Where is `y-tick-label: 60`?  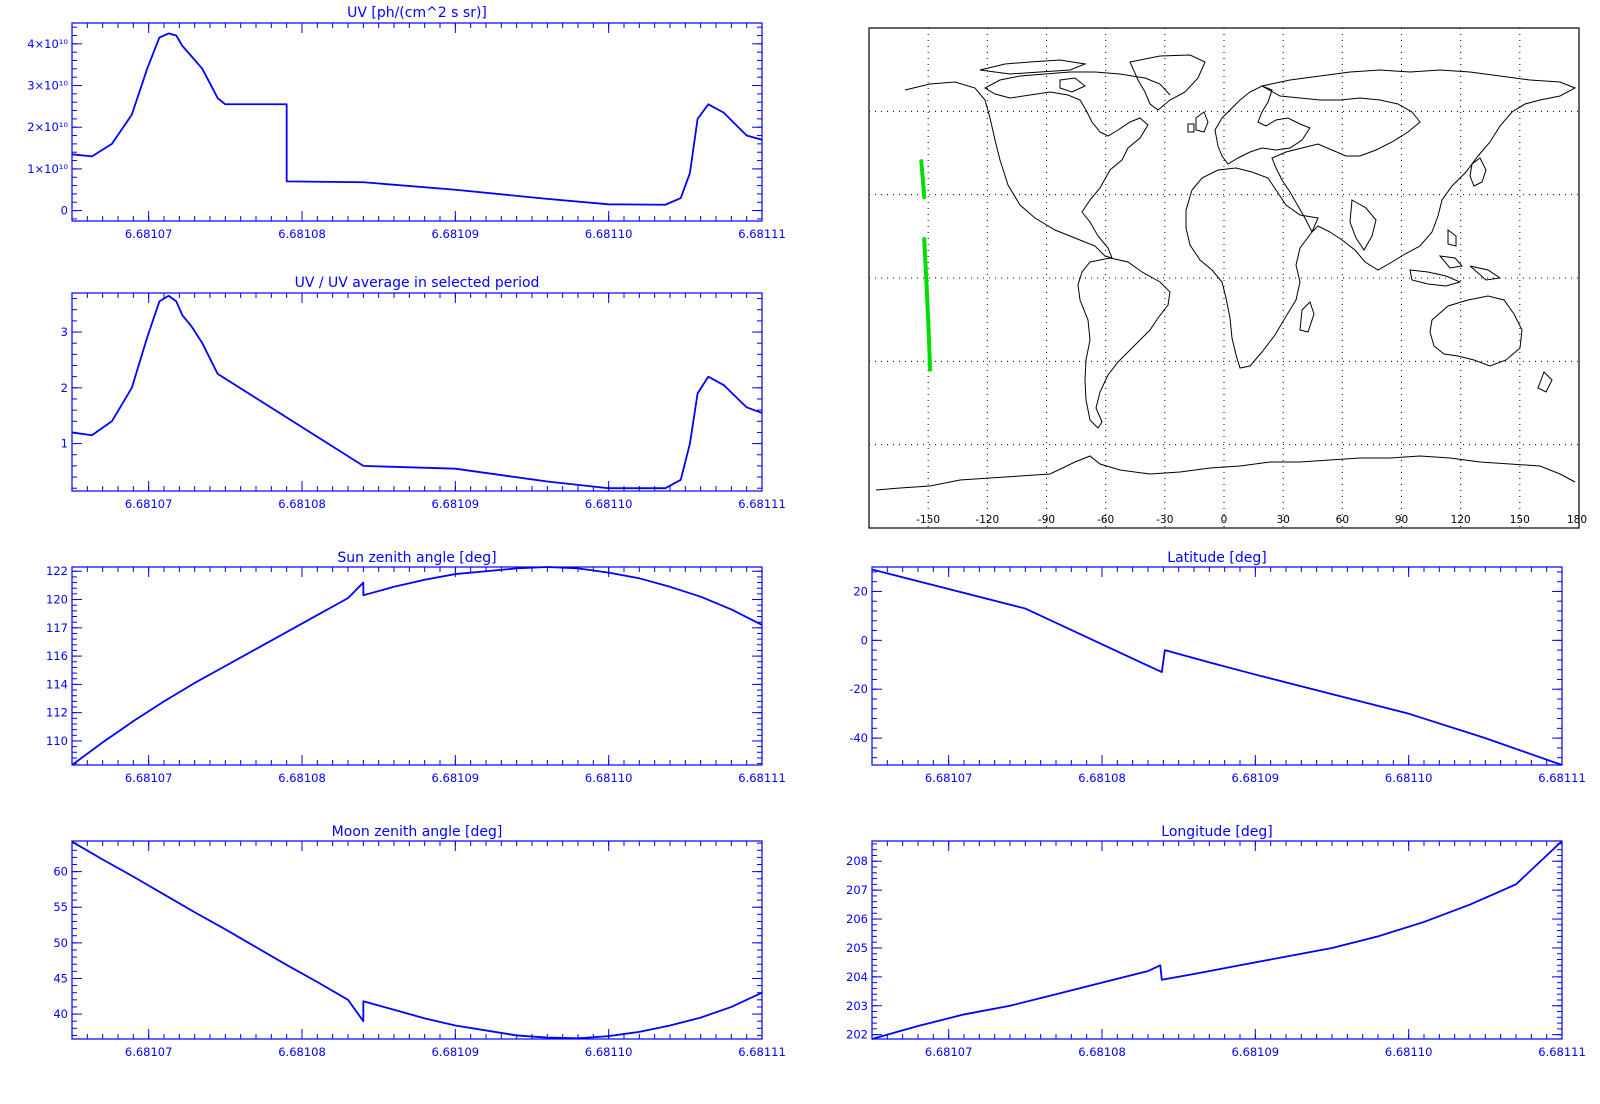
y-tick-label: 60 is located at coordinates (60, 872).